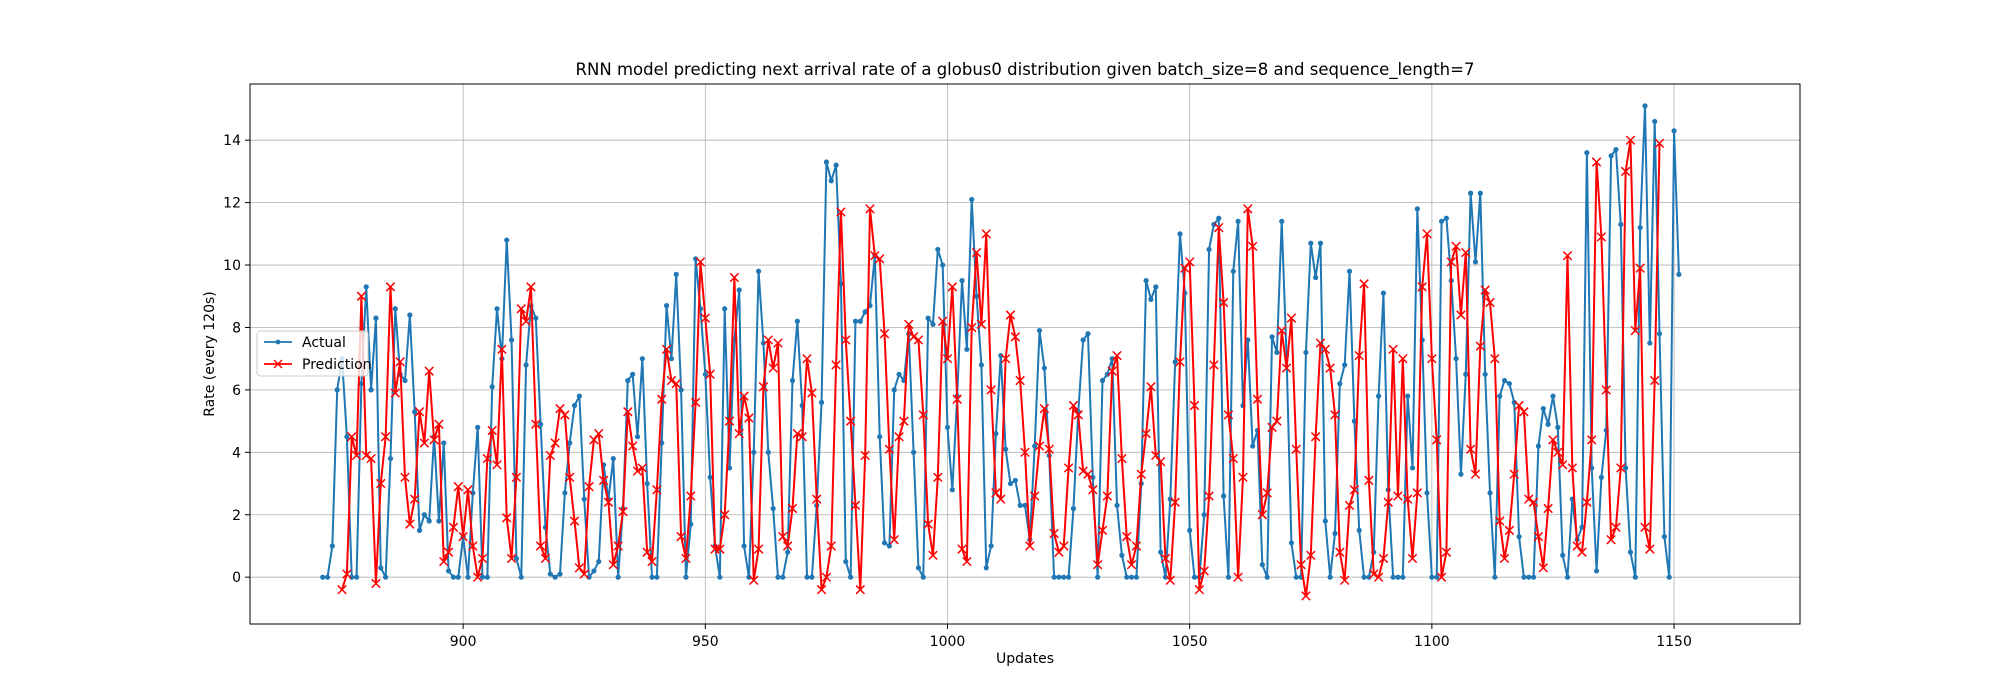 This screenshot has width=2000, height=700. What do you see at coordinates (1025, 659) in the screenshot?
I see `x-axis-label: Updates` at bounding box center [1025, 659].